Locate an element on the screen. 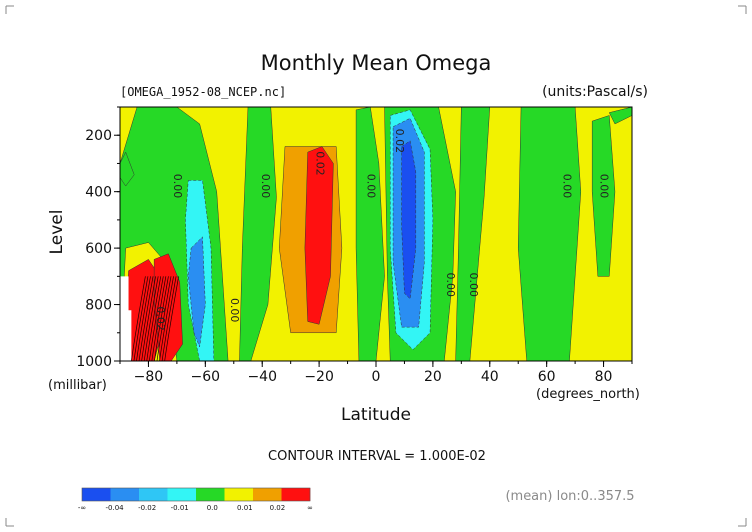 Image resolution: width=752 pixels, height=532 pixels. x-tick-label: −40 is located at coordinates (262, 377).